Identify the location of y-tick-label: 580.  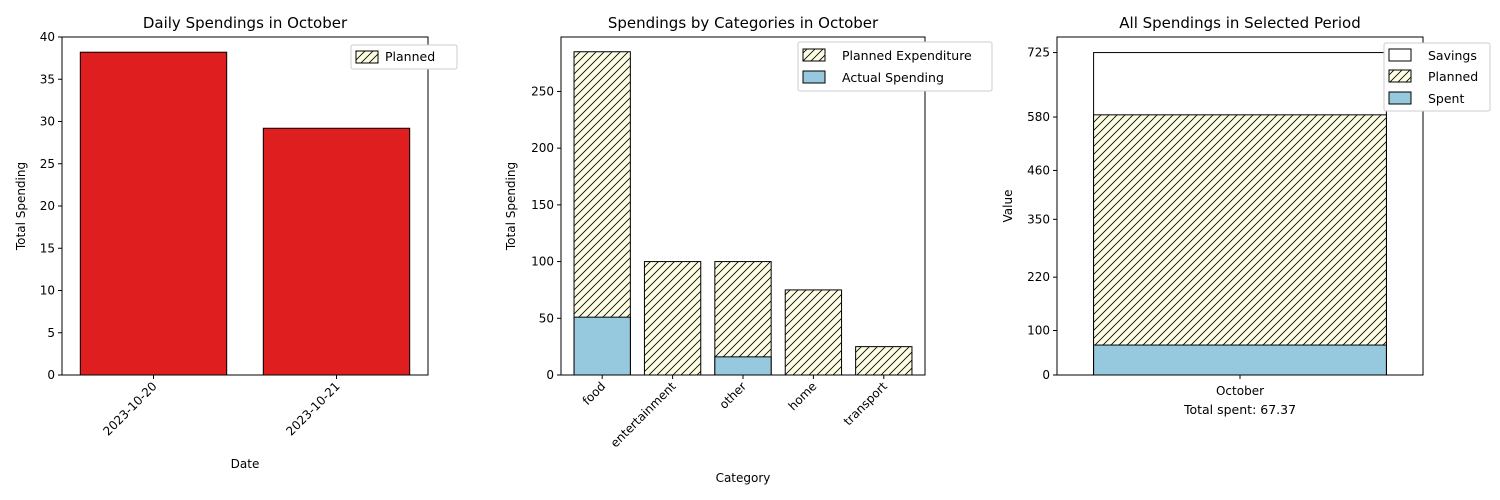
(1038, 117).